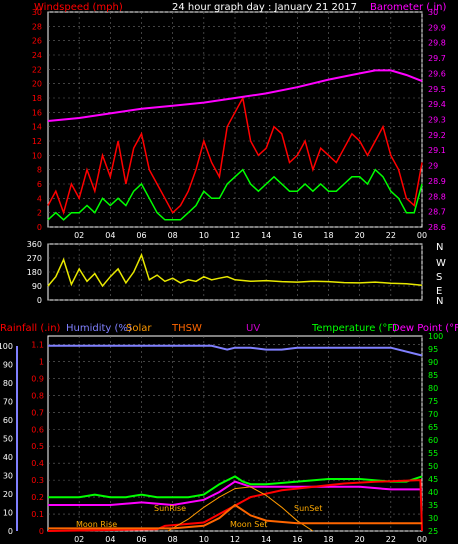 Image resolution: width=458 pixels, height=544 pixels. I want to click on barometer-tick-label: 29.3, so click(437, 120).